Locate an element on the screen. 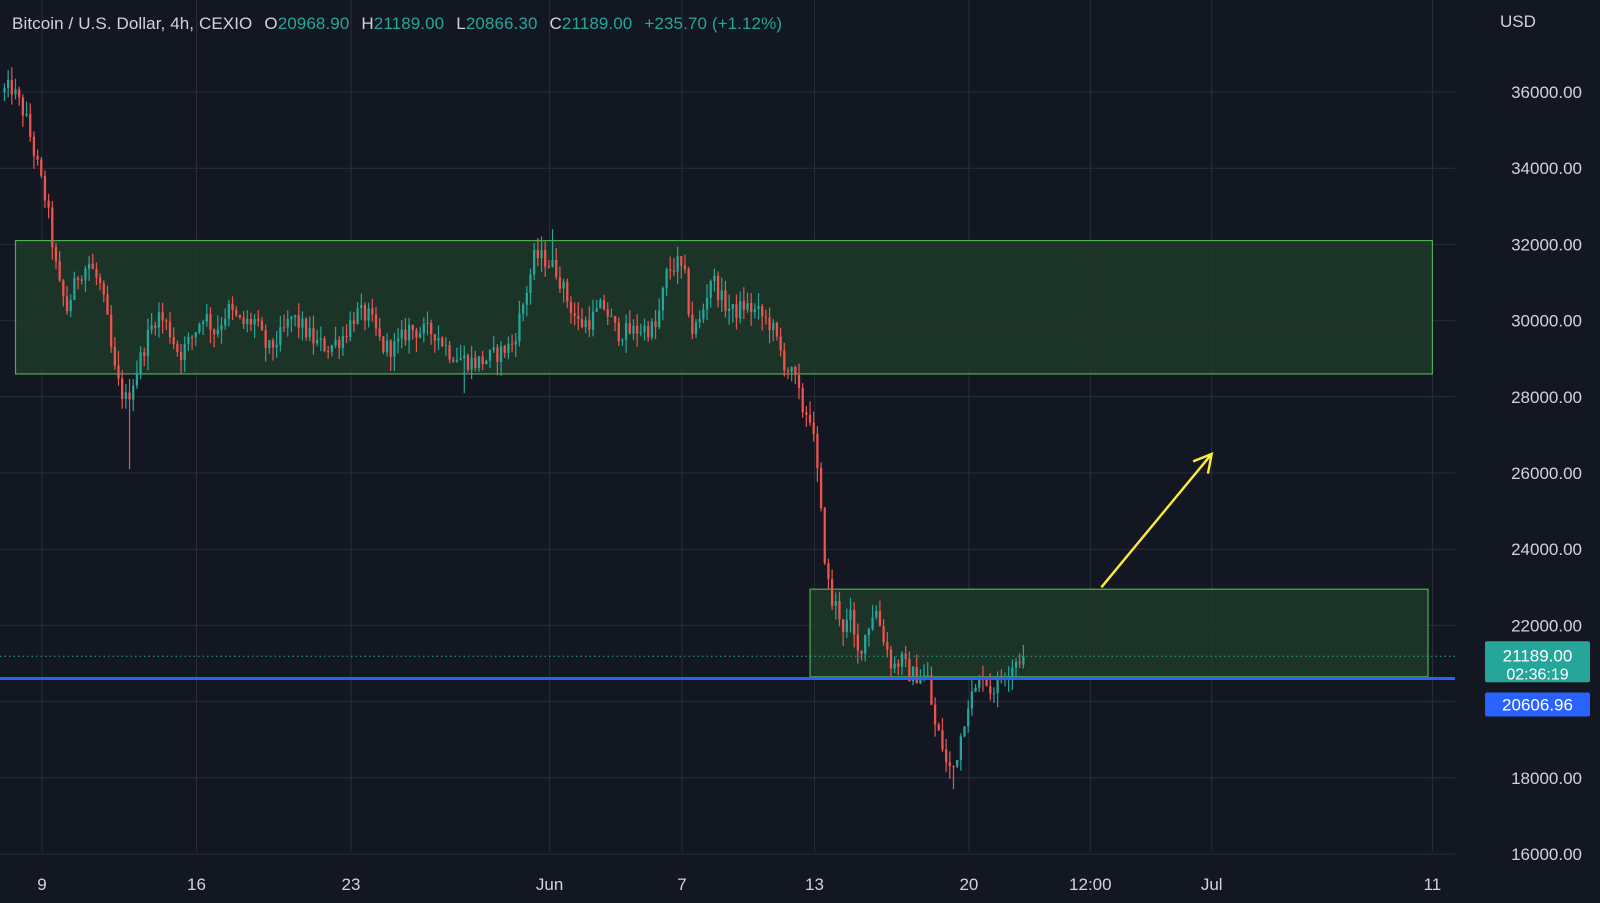 The height and width of the screenshot is (903, 1600). high-value: 21189.00 is located at coordinates (409, 23).